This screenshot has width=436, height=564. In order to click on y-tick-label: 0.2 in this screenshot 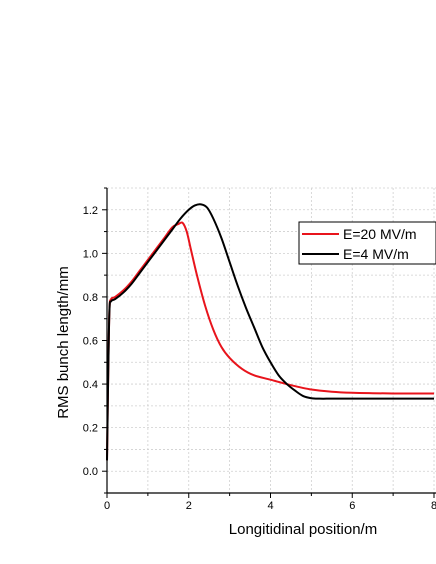, I will do `click(90, 429)`.